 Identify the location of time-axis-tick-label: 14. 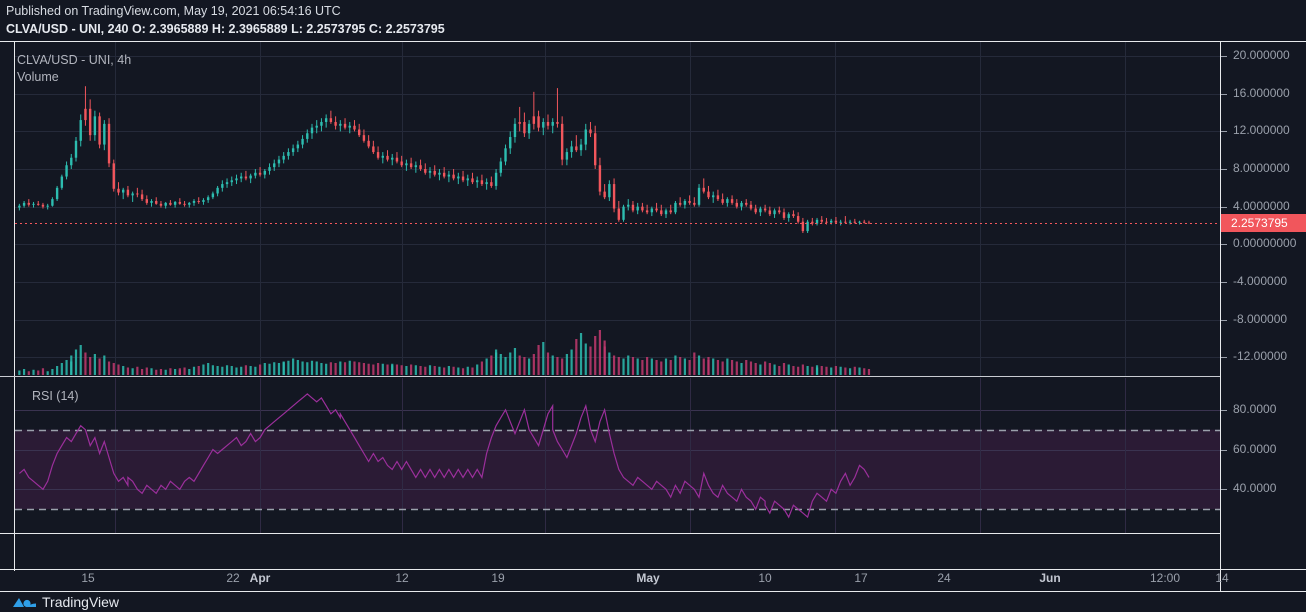
(1222, 578).